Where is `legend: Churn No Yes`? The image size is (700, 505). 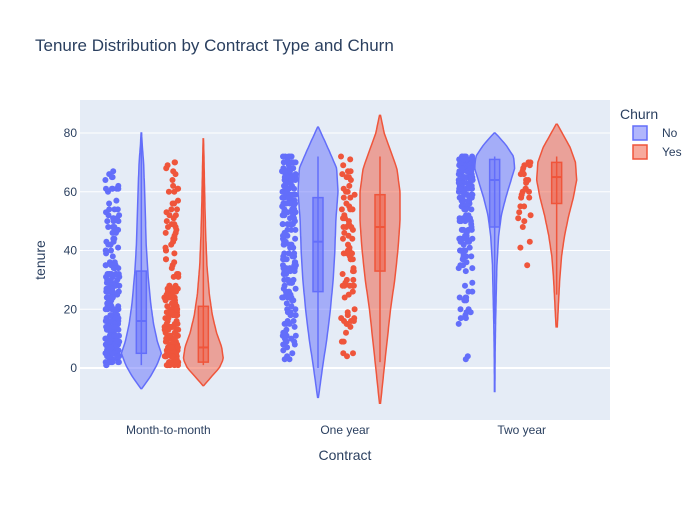 legend: Churn No Yes is located at coordinates (651, 133).